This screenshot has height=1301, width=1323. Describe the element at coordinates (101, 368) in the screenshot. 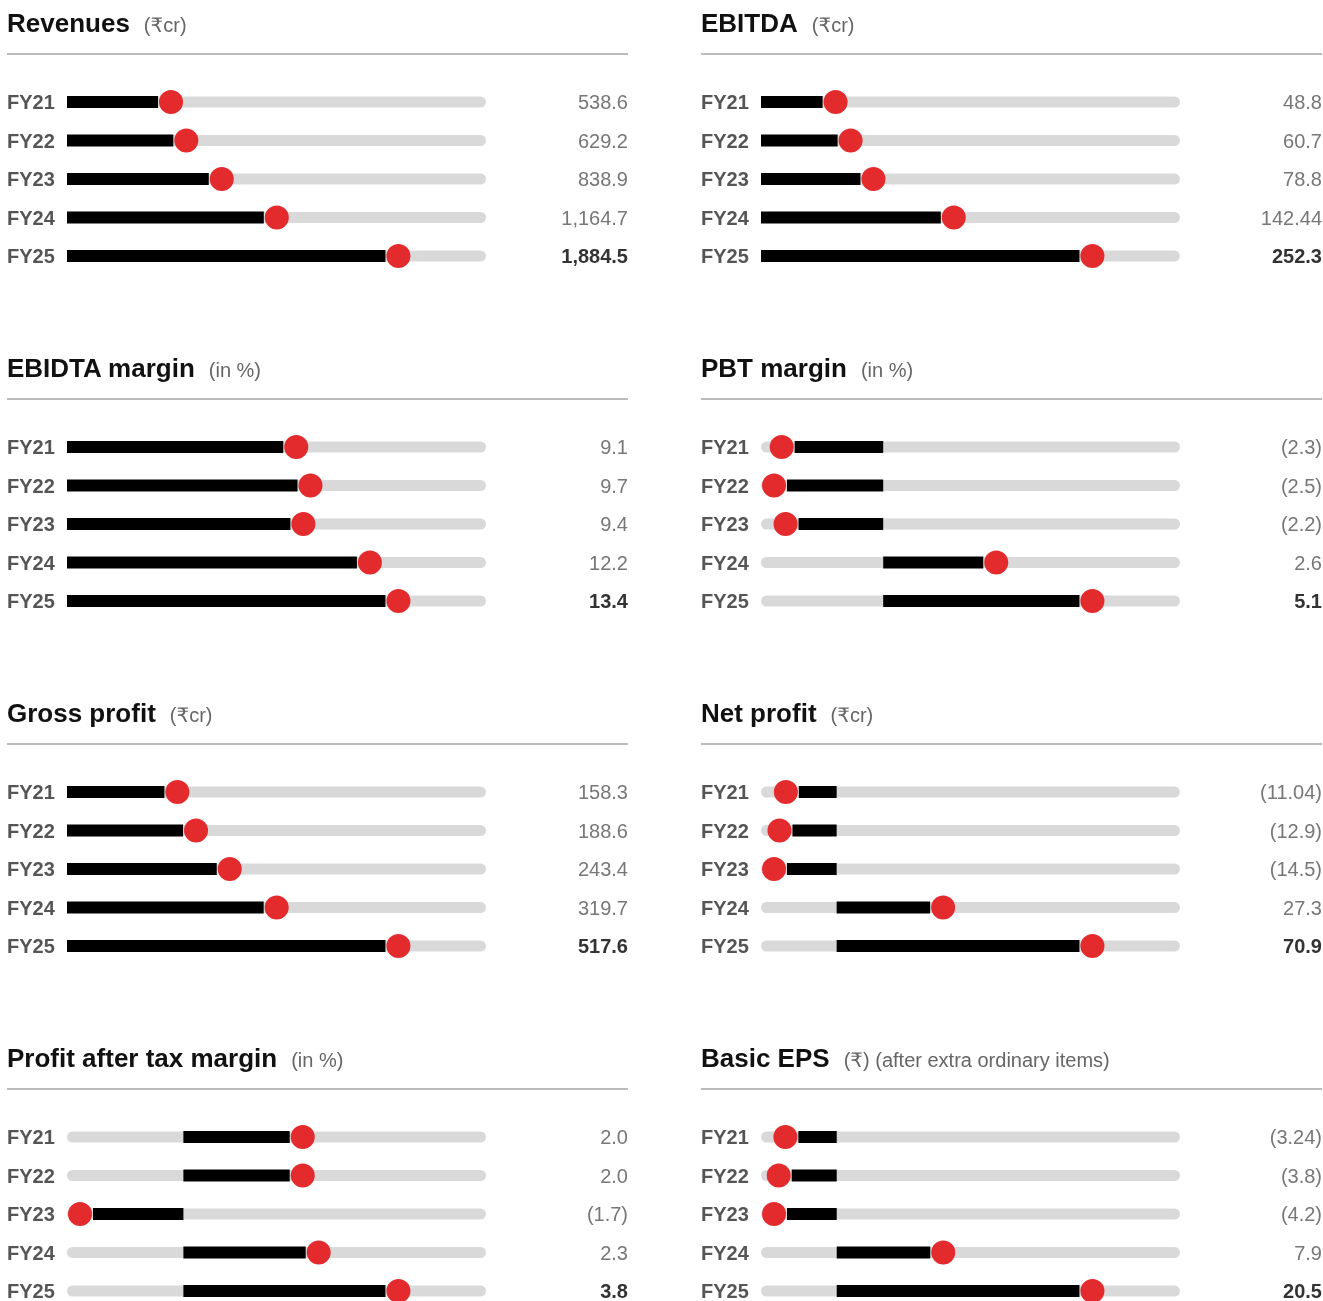

I see `chart-title: EBIDTA margin` at that location.